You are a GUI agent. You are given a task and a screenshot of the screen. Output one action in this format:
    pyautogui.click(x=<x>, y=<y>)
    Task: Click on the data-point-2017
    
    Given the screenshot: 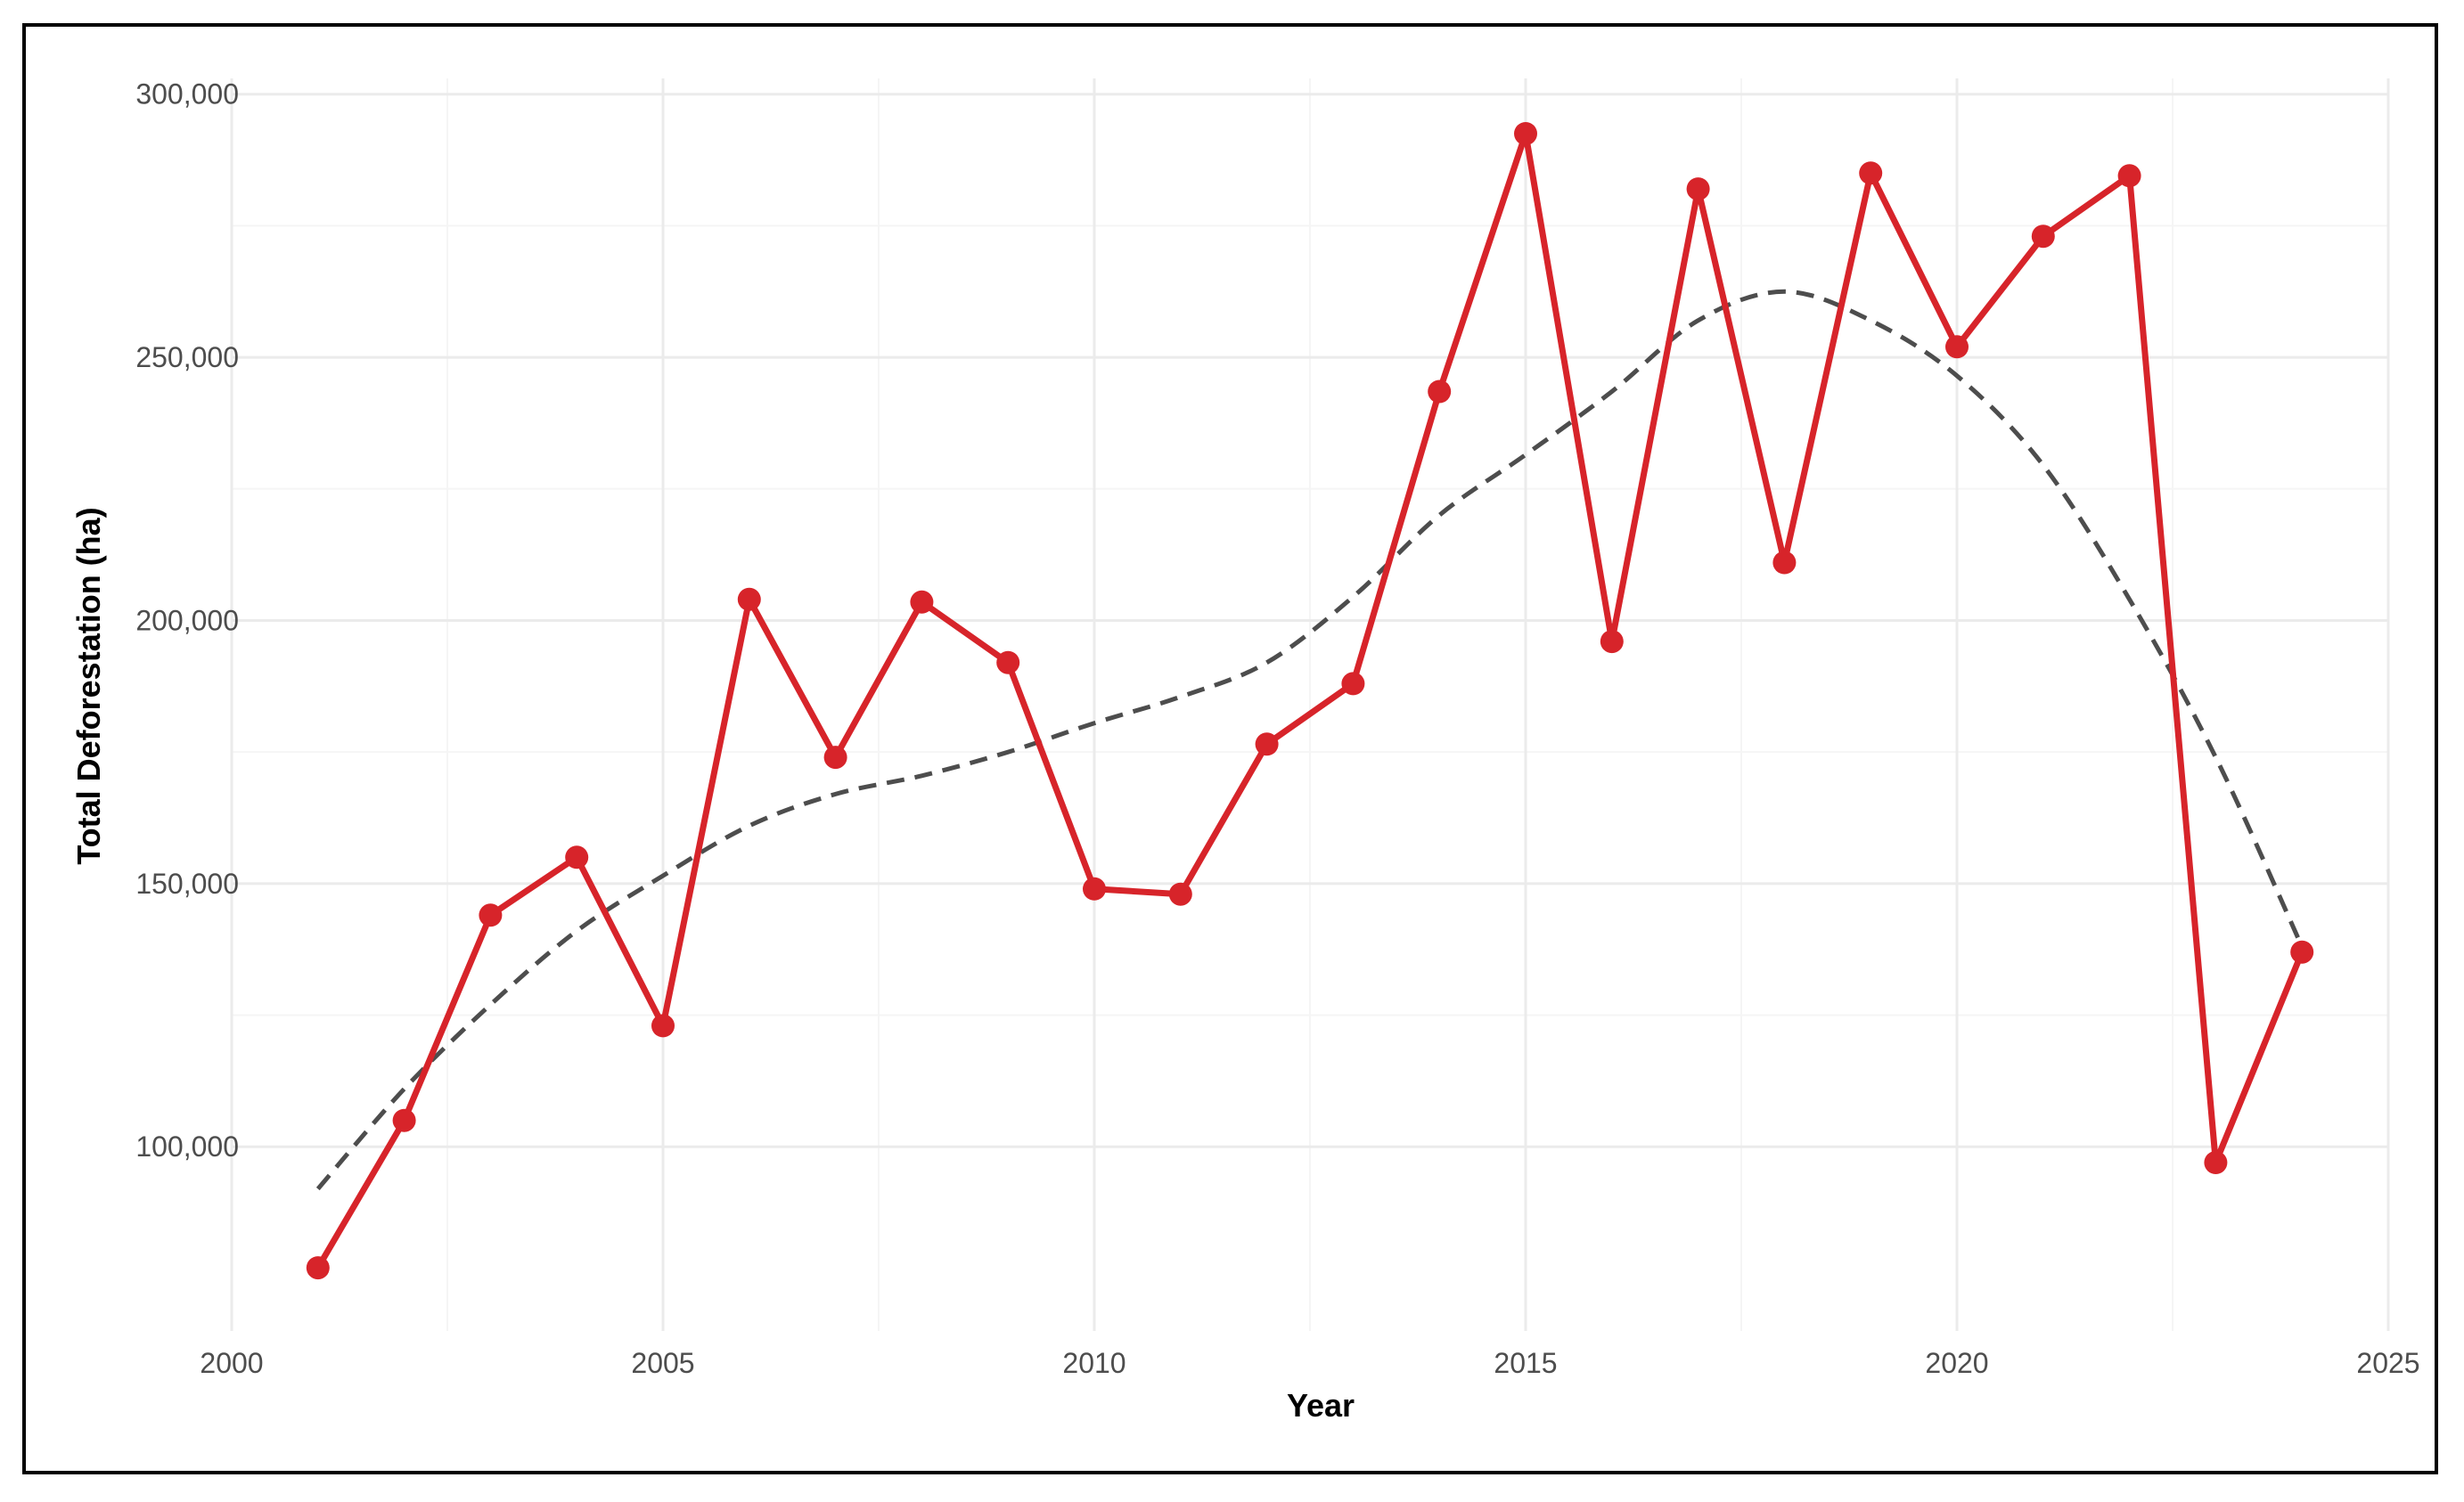 What is the action you would take?
    pyautogui.click(x=1698, y=189)
    